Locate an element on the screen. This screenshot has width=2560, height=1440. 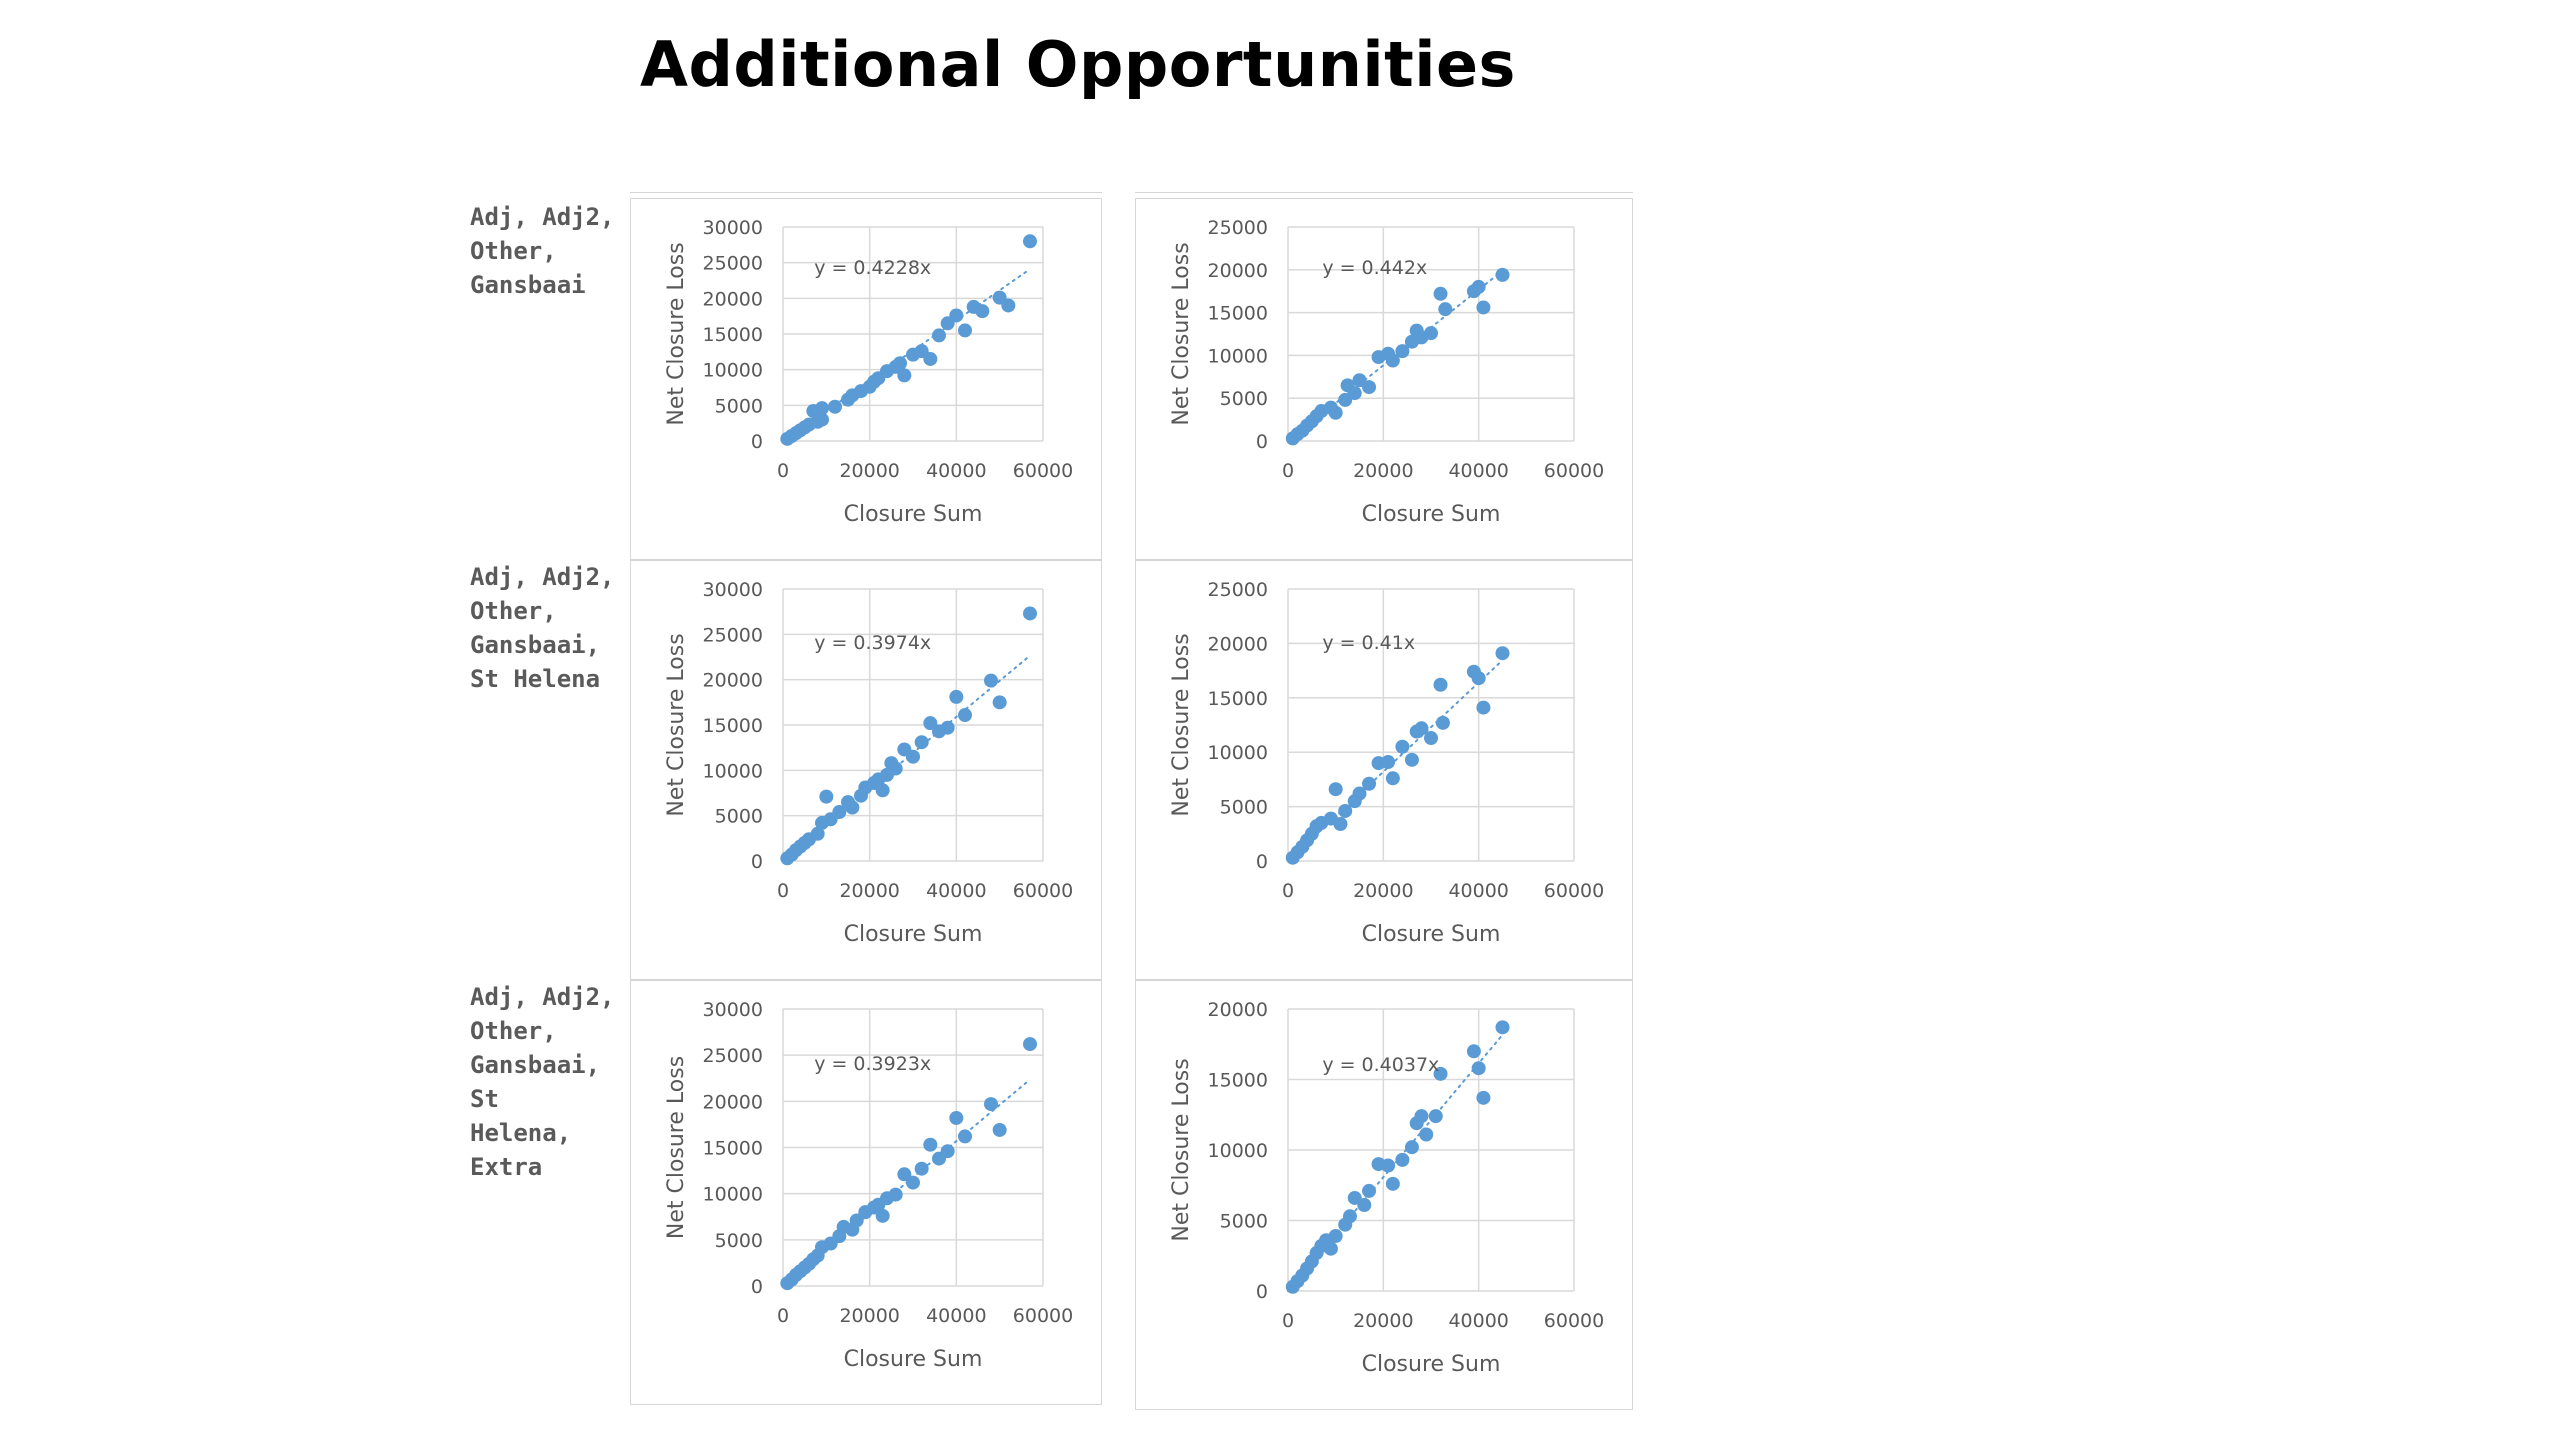
row-label-line: Helena, is located at coordinates (521, 1133).